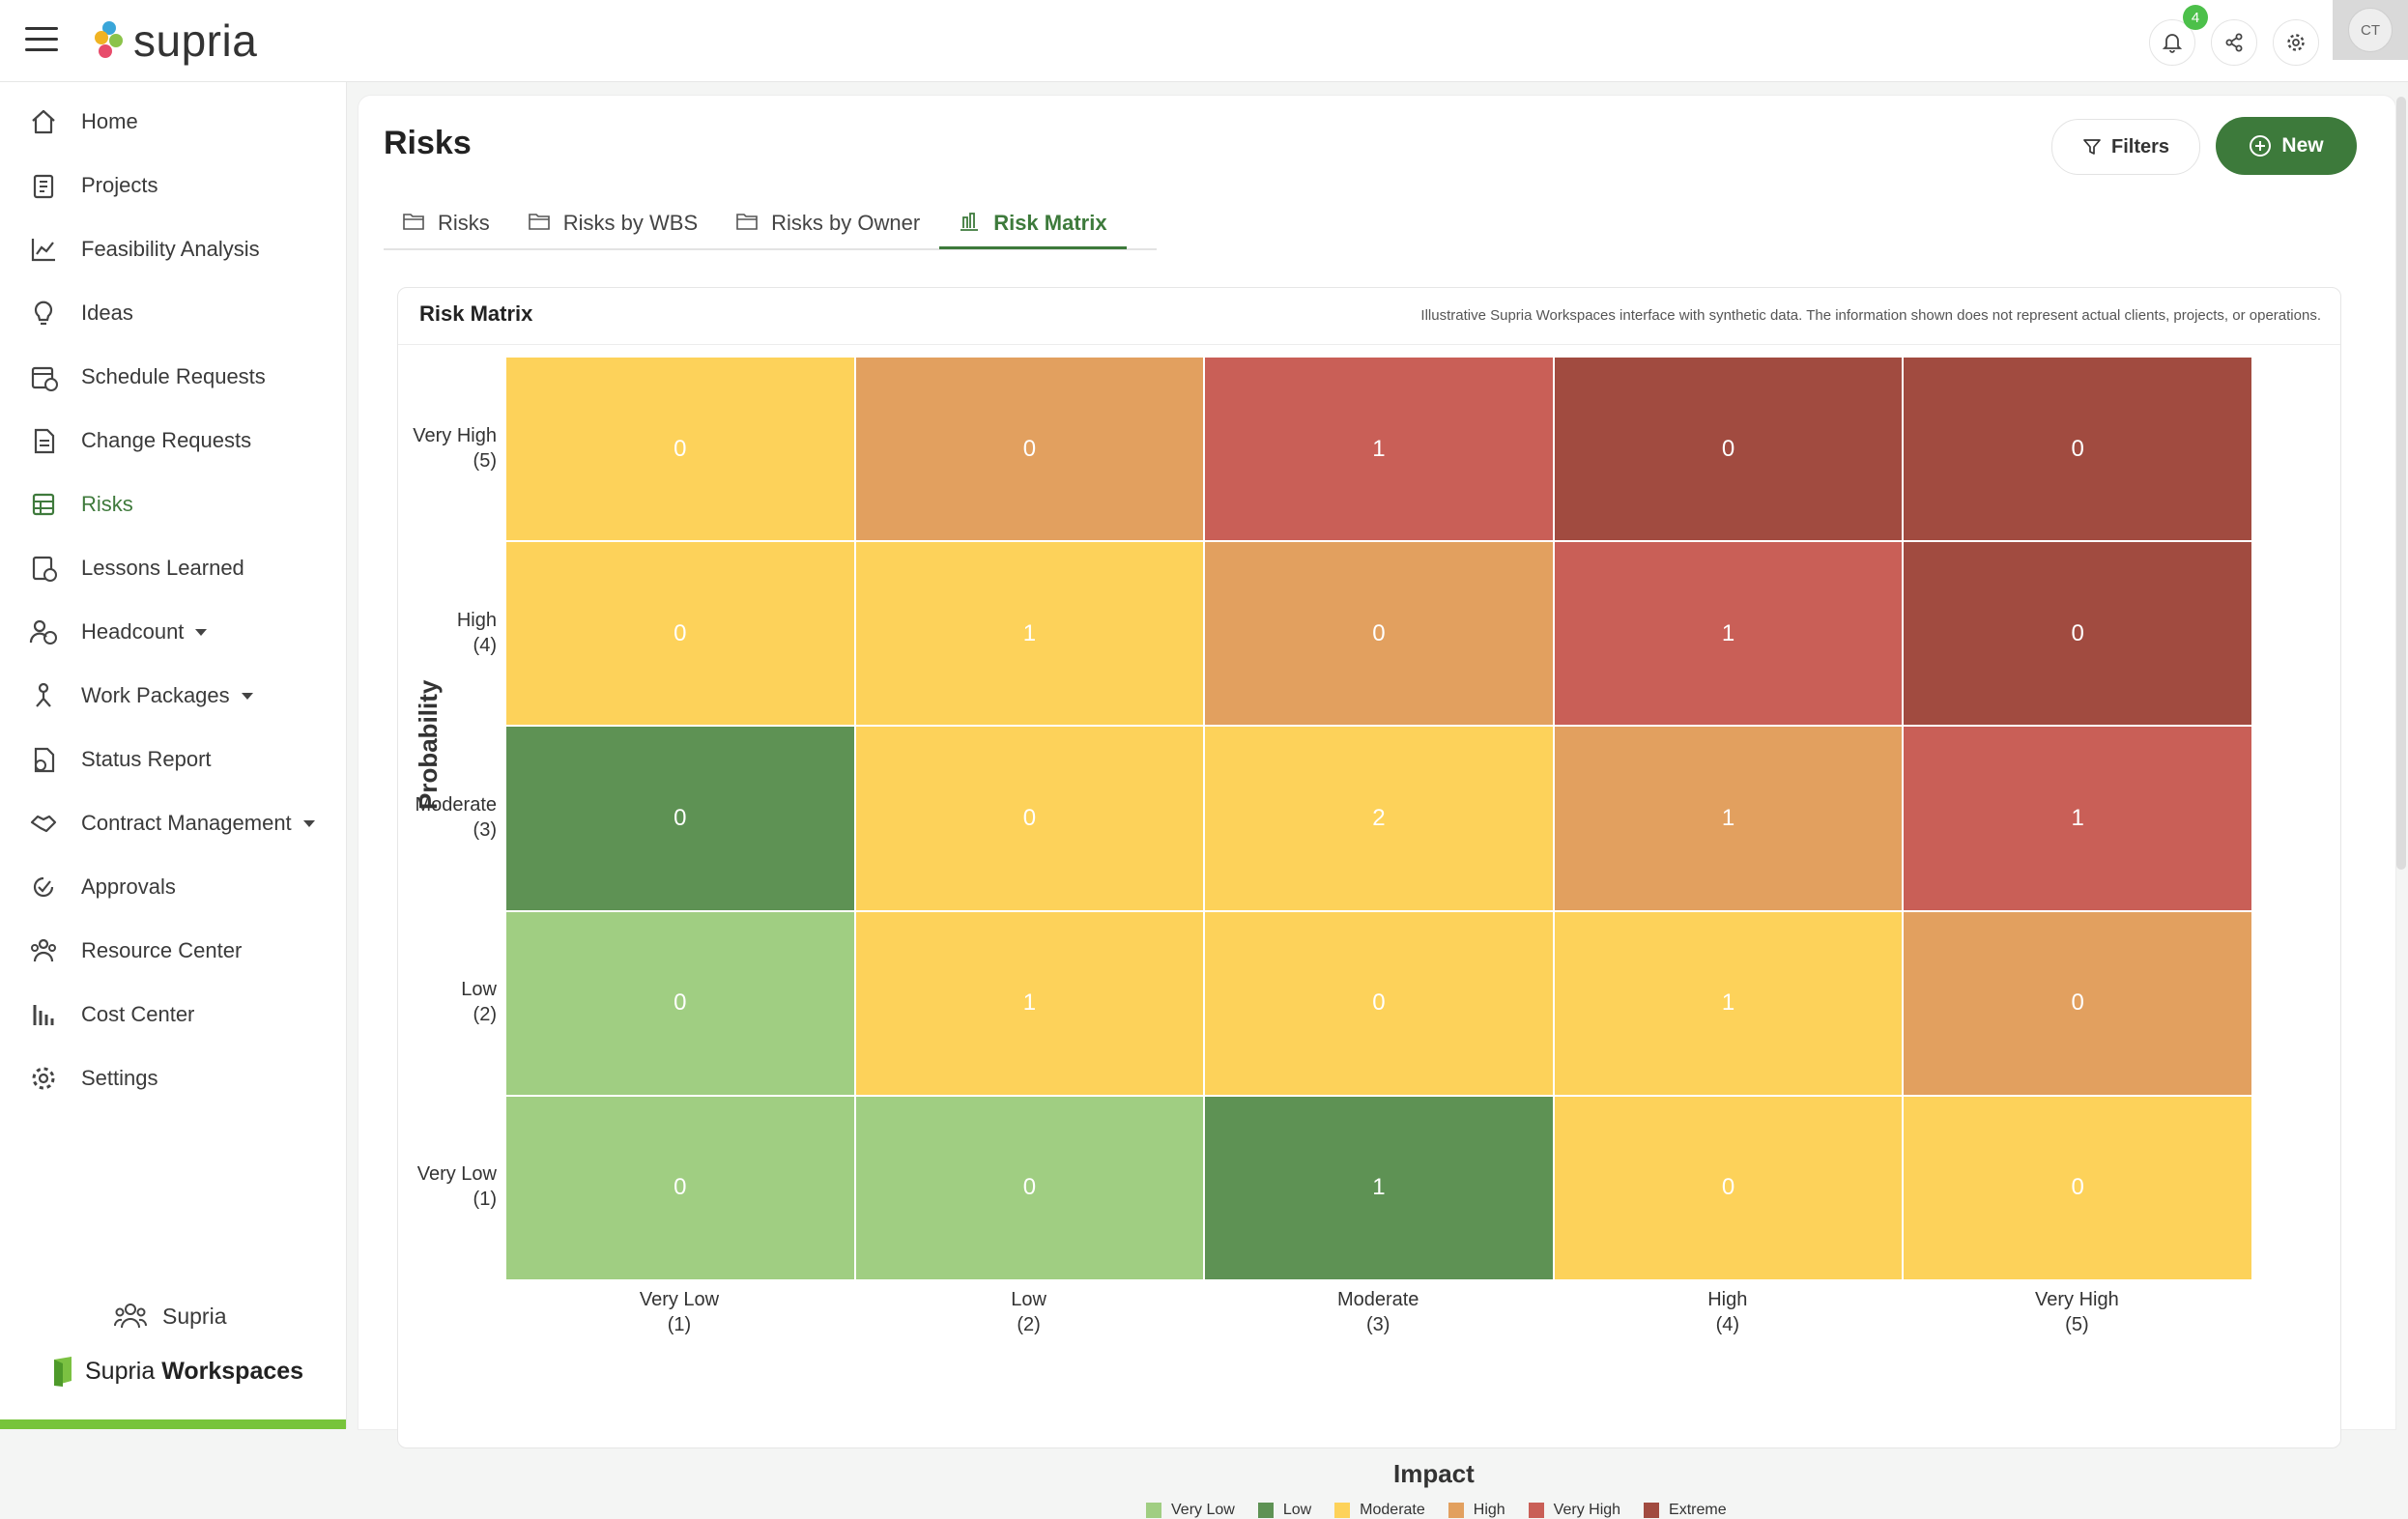  What do you see at coordinates (118, 632) in the screenshot?
I see `sidebar-item-headcount: Headcount` at bounding box center [118, 632].